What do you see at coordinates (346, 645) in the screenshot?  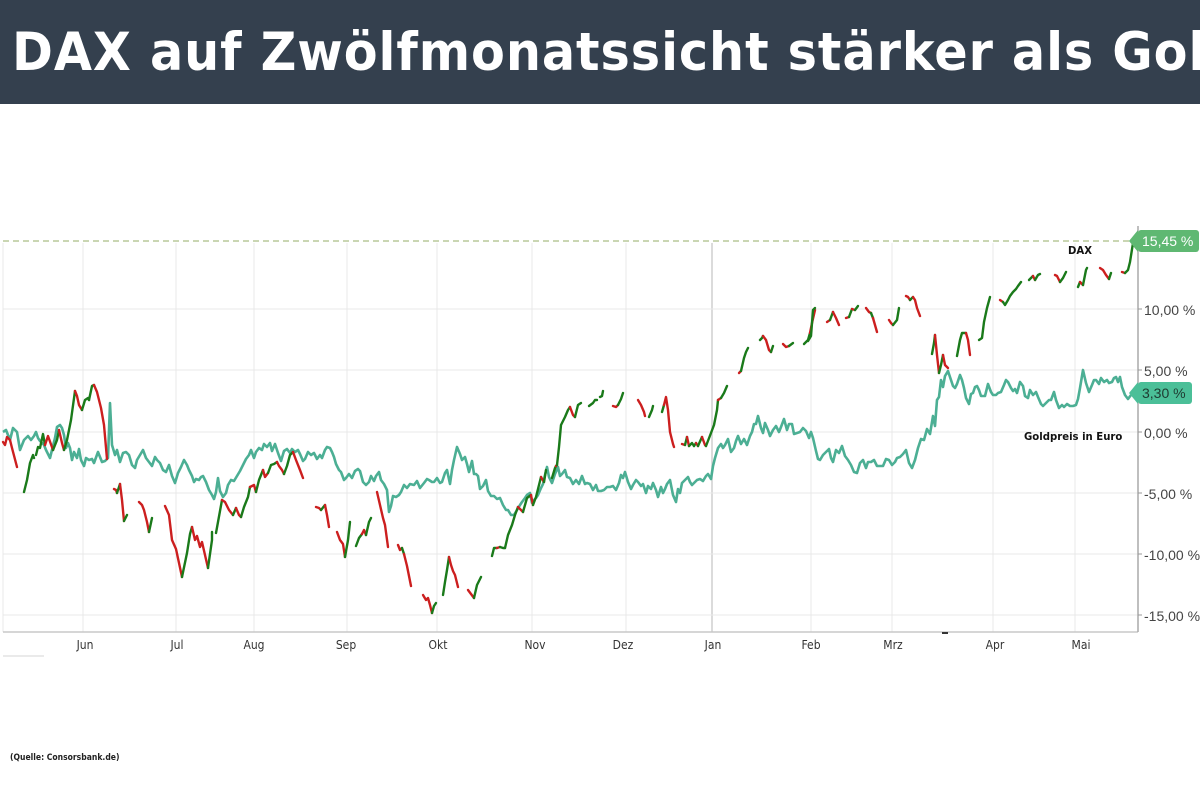 I see `x-tick-sep: Sep` at bounding box center [346, 645].